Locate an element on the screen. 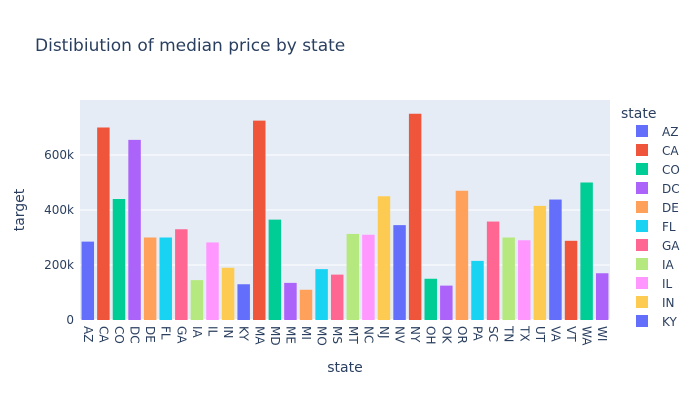 The height and width of the screenshot is (400, 700). y-tick-label: 400k is located at coordinates (59, 210).